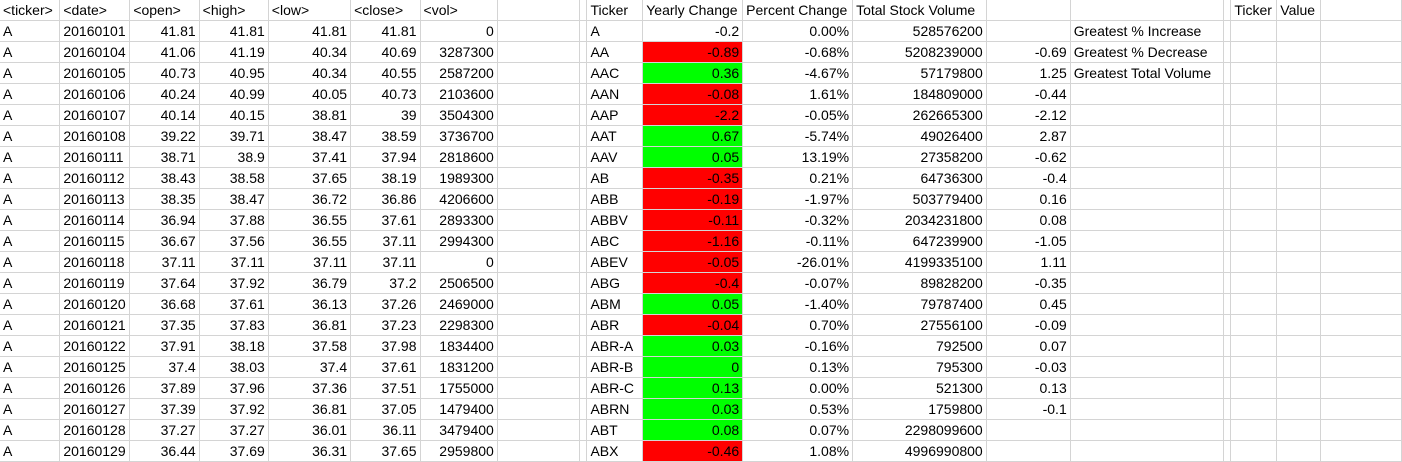 Image resolution: width=1402 pixels, height=462 pixels. Describe the element at coordinates (1147, 10) in the screenshot. I see `header-cell` at that location.